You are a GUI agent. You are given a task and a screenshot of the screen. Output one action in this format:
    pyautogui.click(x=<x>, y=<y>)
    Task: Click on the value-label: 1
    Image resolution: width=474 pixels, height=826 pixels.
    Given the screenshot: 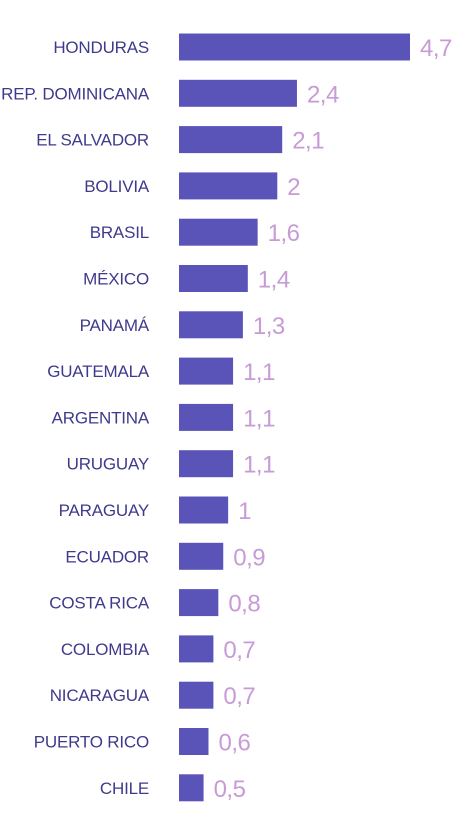 What is the action you would take?
    pyautogui.click(x=244, y=511)
    